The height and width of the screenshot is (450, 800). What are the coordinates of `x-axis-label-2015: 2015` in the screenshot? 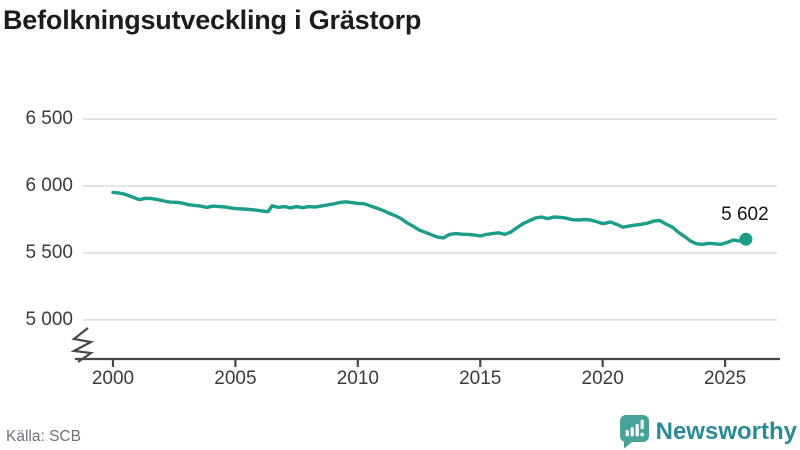 It's located at (480, 378).